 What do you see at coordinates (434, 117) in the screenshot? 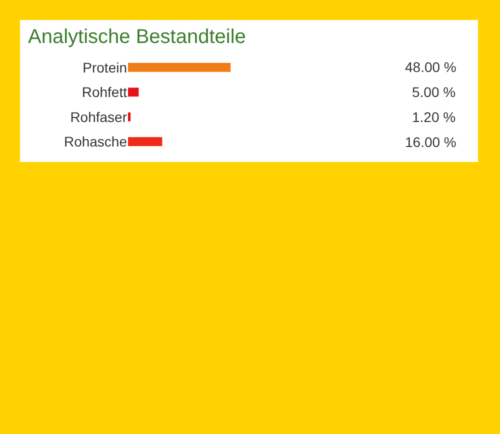
I see `data-label: 1.20 %` at bounding box center [434, 117].